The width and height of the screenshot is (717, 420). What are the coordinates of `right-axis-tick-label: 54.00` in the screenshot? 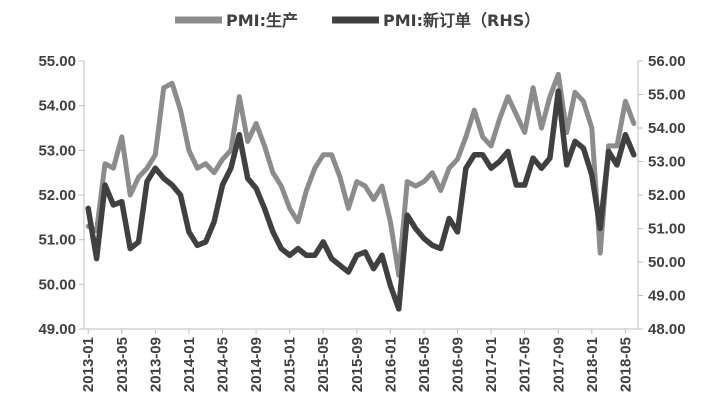 It's located at (667, 128).